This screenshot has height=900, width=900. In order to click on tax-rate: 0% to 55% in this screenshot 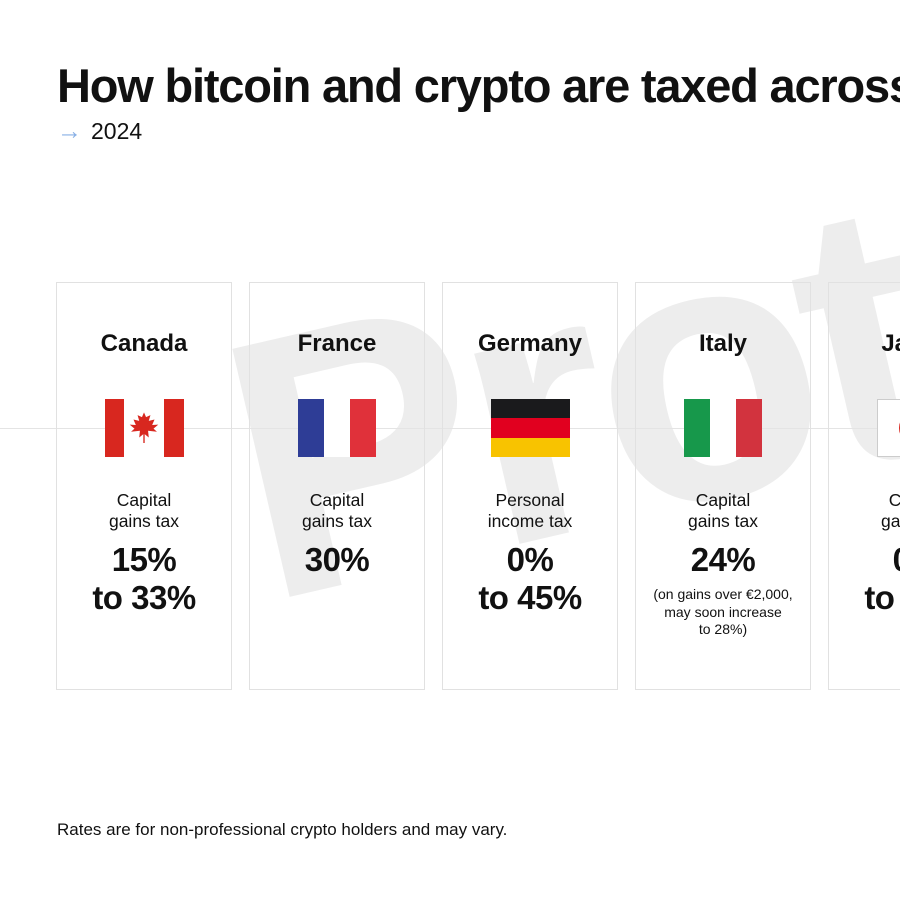, I will do `click(882, 578)`.